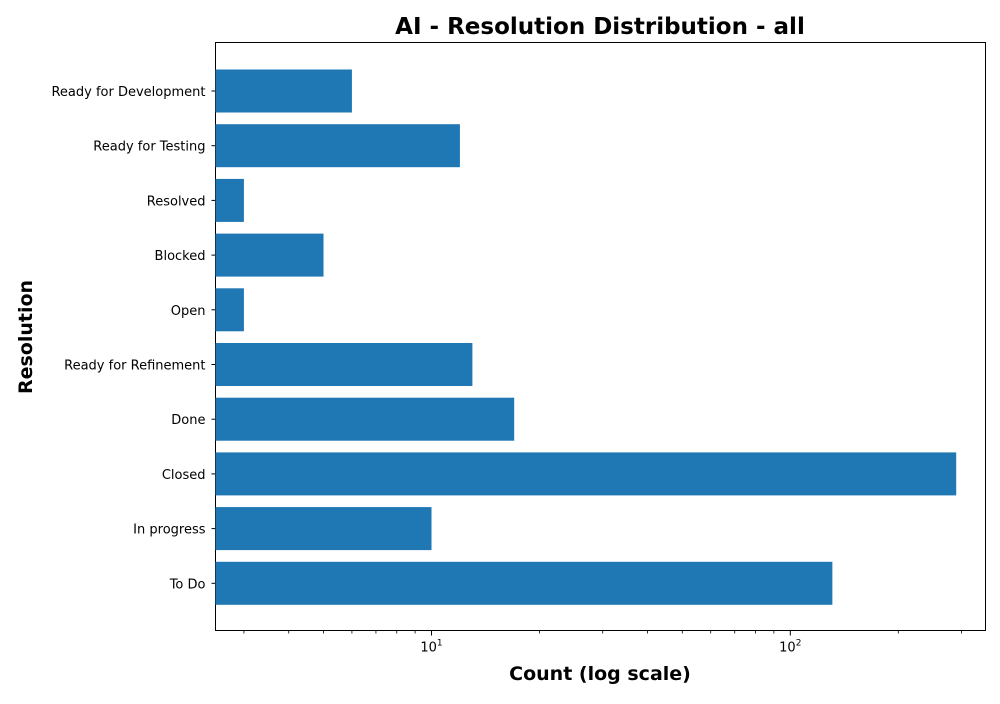 Image resolution: width=1000 pixels, height=704 pixels. What do you see at coordinates (26, 337) in the screenshot?
I see `y-axis-label: Resolution` at bounding box center [26, 337].